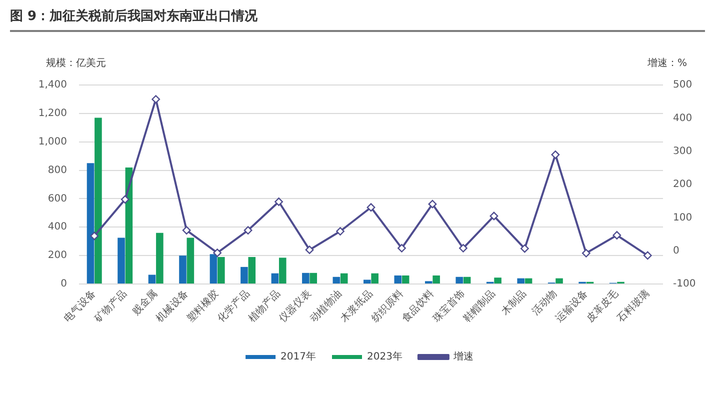  What do you see at coordinates (676, 250) in the screenshot?
I see `y2-tick-label: 0` at bounding box center [676, 250].